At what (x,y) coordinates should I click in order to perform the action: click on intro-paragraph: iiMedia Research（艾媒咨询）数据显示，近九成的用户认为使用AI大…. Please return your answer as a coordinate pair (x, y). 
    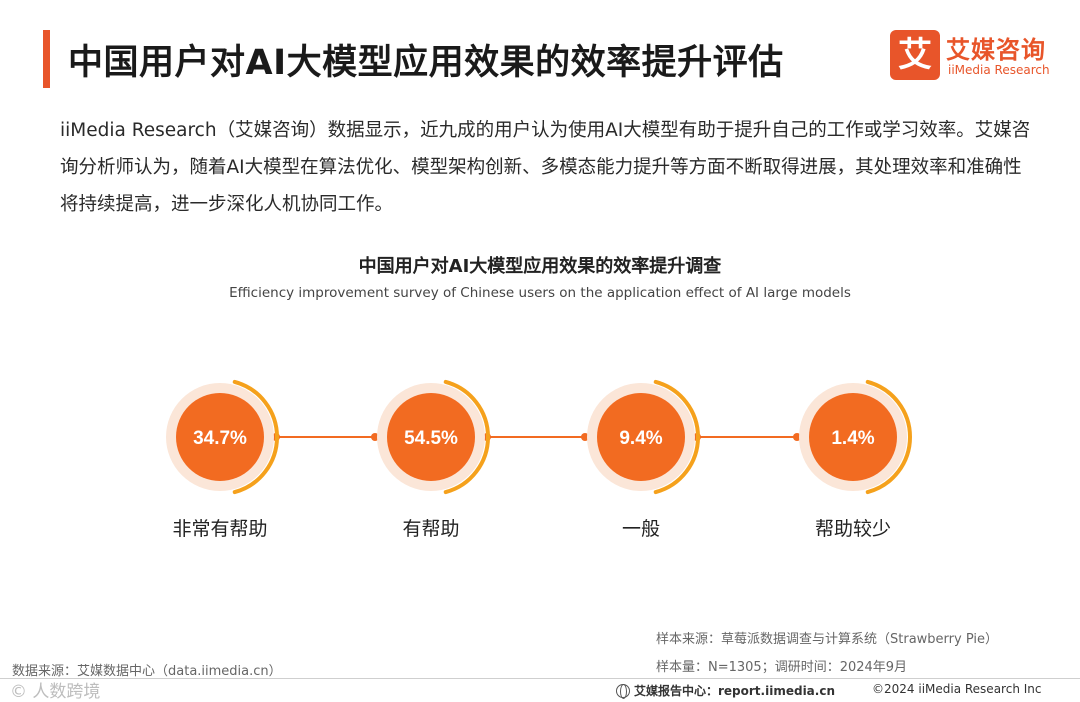
    Looking at the image, I should click on (545, 167).